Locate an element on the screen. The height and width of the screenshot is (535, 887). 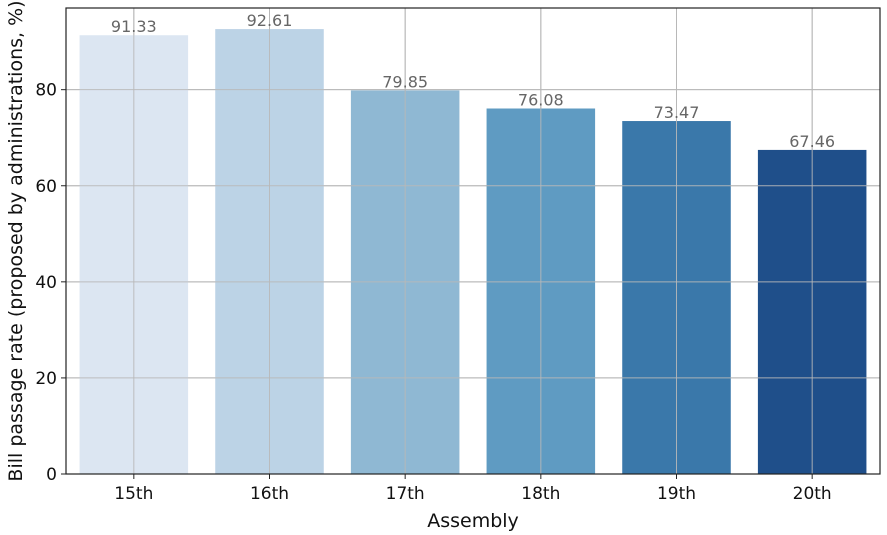
x-tick-label: 16th is located at coordinates (269, 494).